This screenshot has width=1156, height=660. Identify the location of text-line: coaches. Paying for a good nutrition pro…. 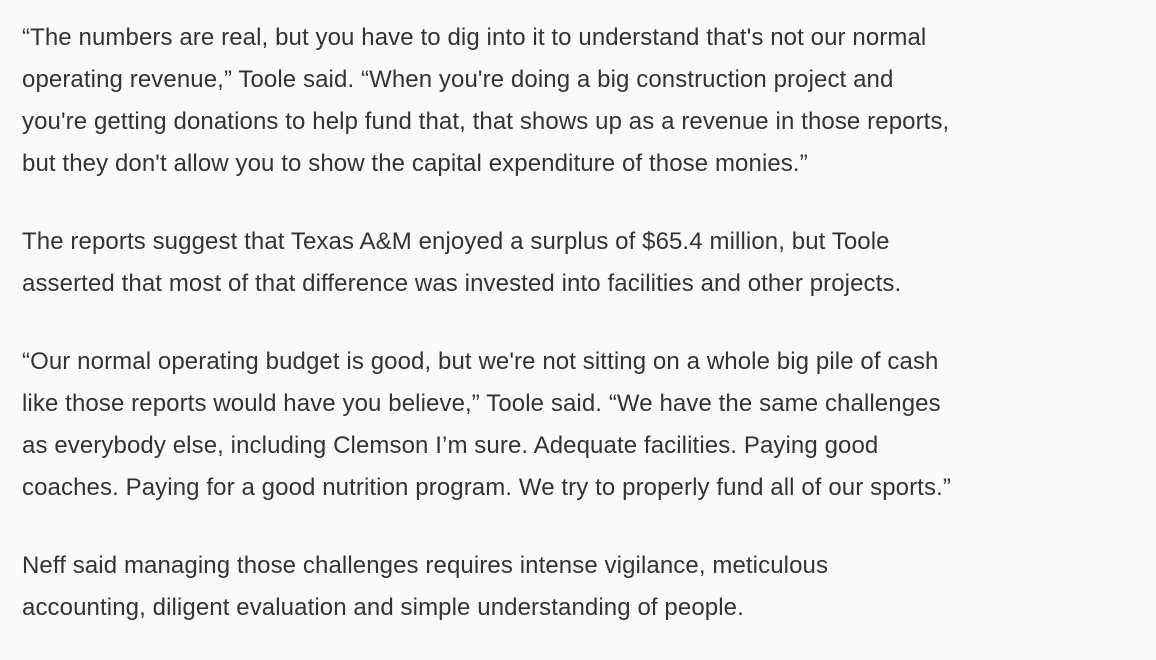
(486, 487).